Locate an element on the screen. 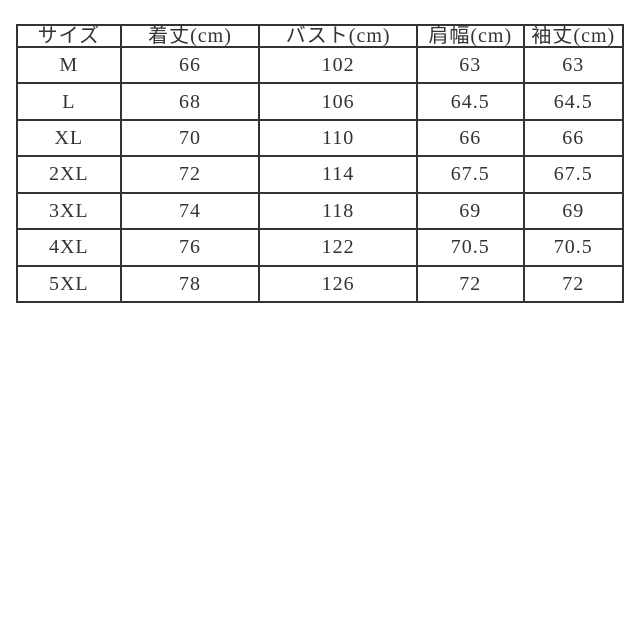  measurement-cell: 106 is located at coordinates (338, 101).